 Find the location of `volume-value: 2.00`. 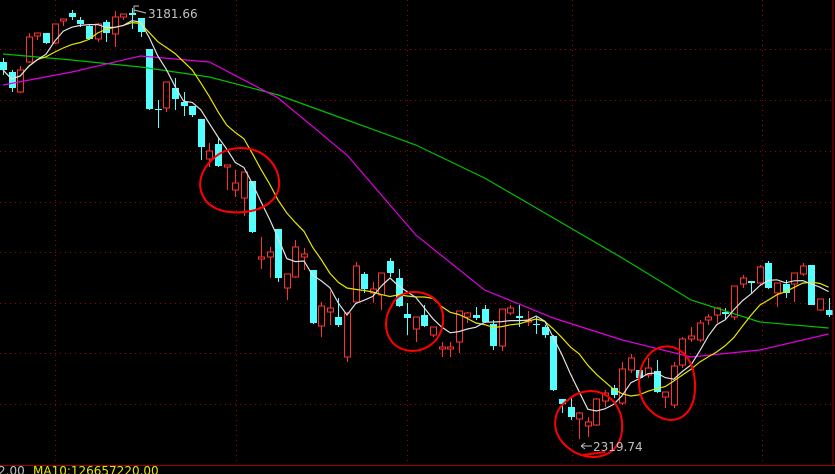

volume-value: 2.00 is located at coordinates (12, 469).